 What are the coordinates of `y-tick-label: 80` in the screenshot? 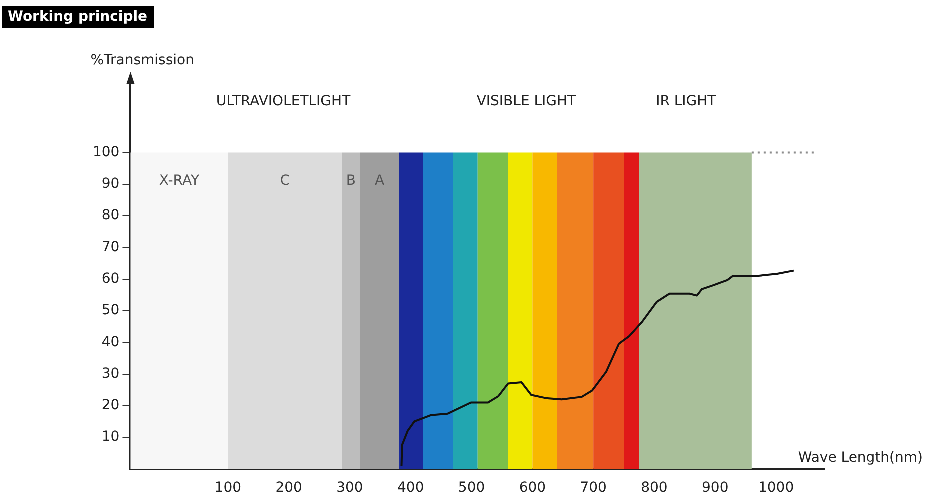 It's located at (111, 216).